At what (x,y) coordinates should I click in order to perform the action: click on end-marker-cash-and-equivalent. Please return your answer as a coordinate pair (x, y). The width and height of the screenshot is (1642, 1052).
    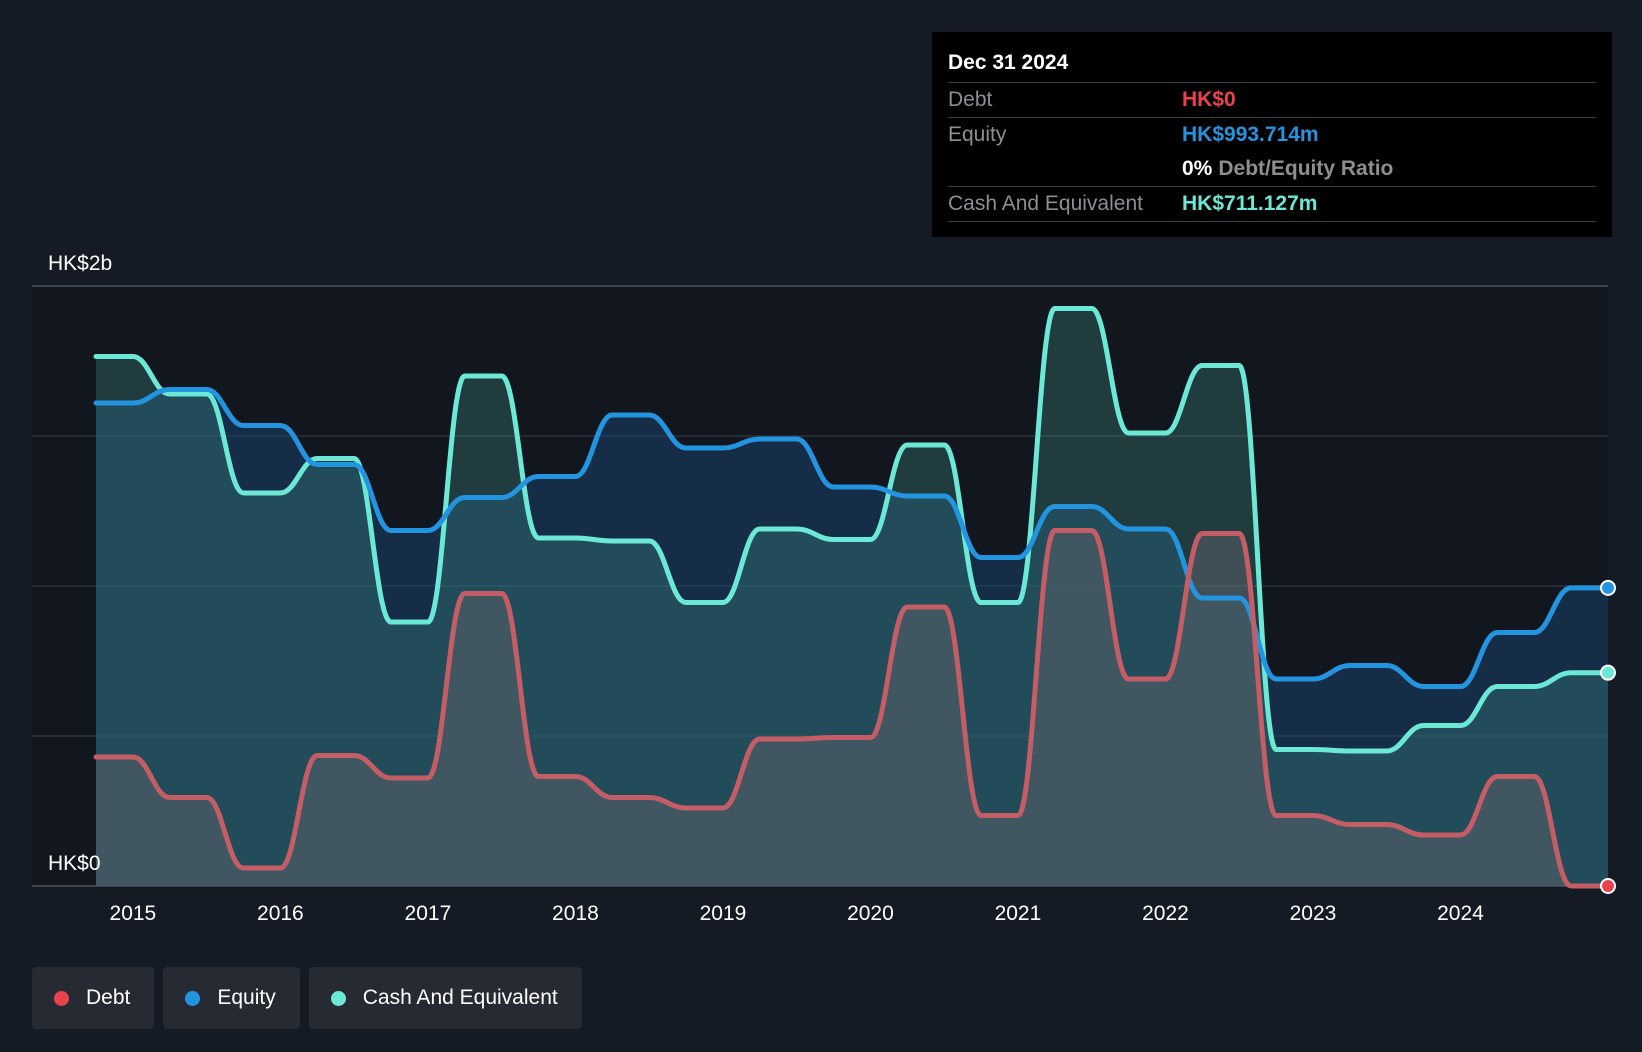
    Looking at the image, I should click on (1608, 672).